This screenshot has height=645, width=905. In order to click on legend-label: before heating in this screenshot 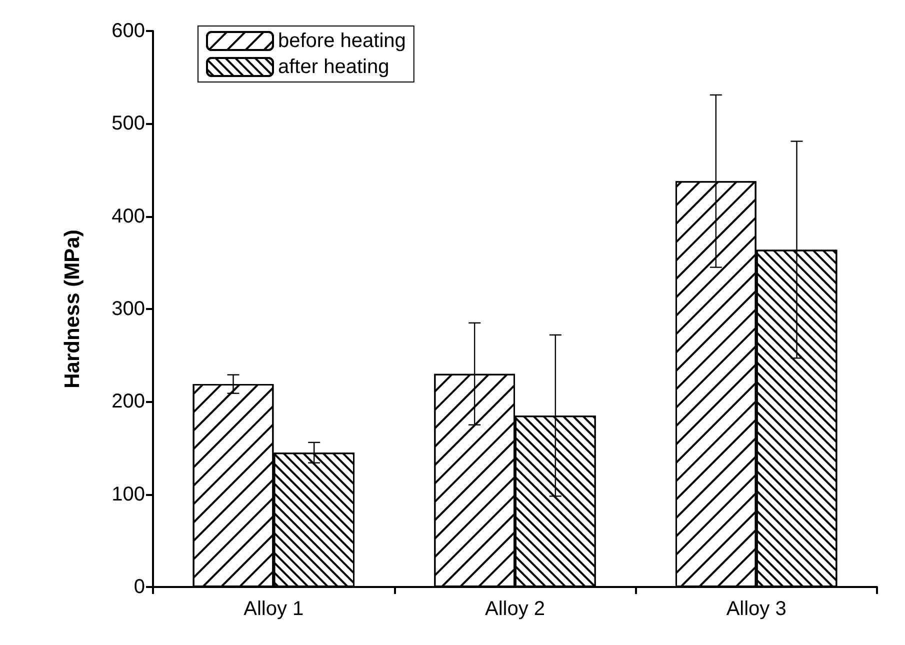, I will do `click(342, 41)`.